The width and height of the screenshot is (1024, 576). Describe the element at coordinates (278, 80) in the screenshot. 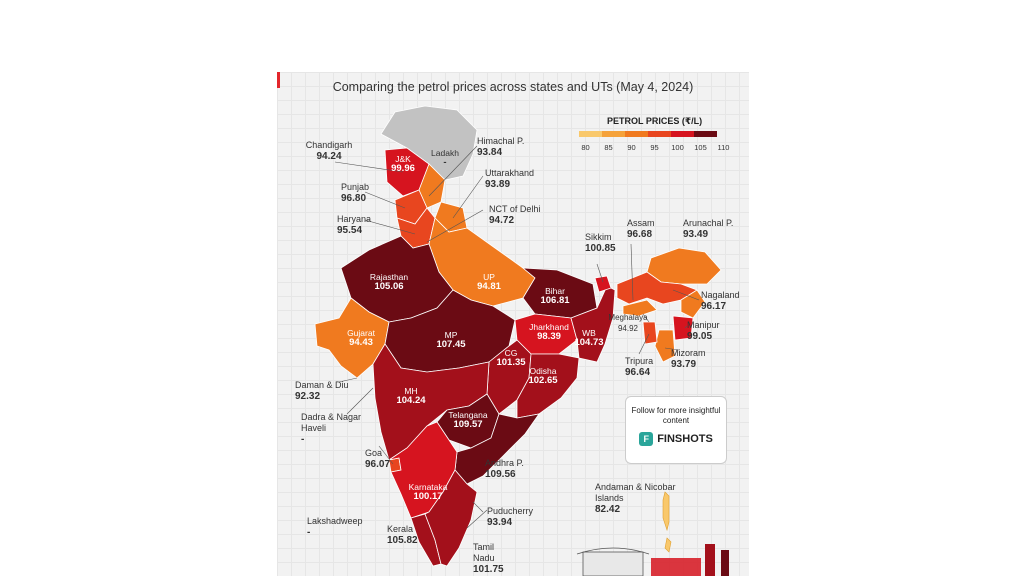

I see `accent-bar` at that location.